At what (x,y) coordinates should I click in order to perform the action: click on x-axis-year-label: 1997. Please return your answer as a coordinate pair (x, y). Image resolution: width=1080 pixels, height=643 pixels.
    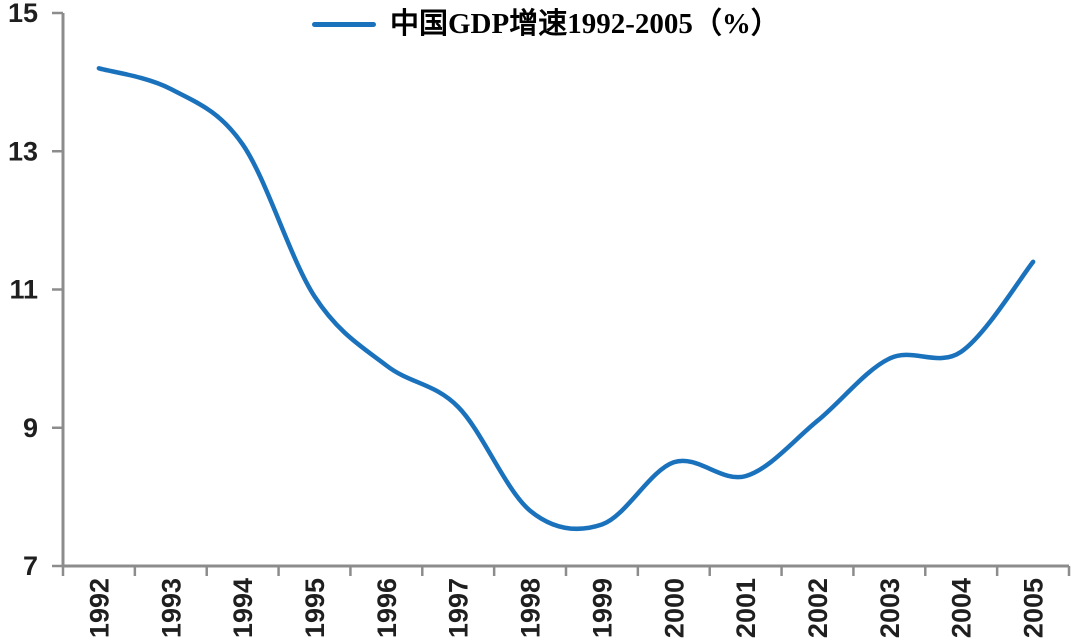
    Looking at the image, I should click on (459, 608).